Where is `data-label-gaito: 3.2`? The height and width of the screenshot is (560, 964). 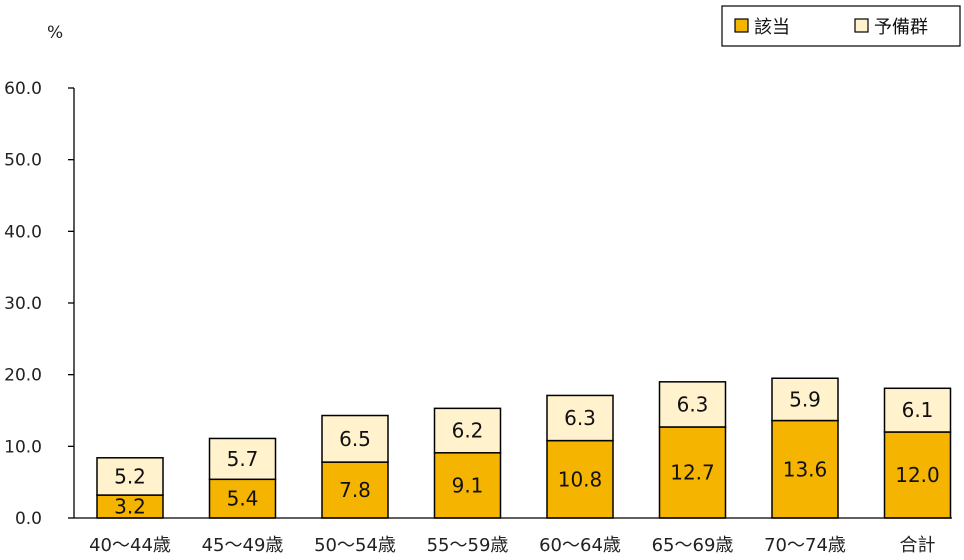
data-label-gaito: 3.2 is located at coordinates (130, 507).